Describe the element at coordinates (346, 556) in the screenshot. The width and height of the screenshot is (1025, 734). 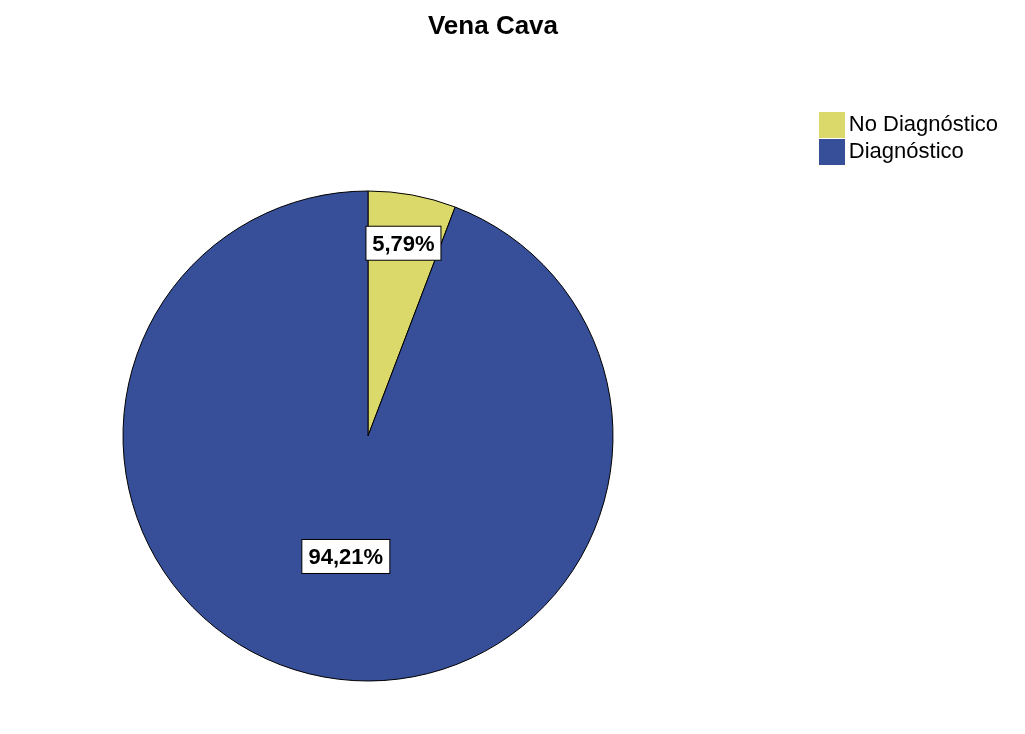
I see `data-label: 94,21%` at that location.